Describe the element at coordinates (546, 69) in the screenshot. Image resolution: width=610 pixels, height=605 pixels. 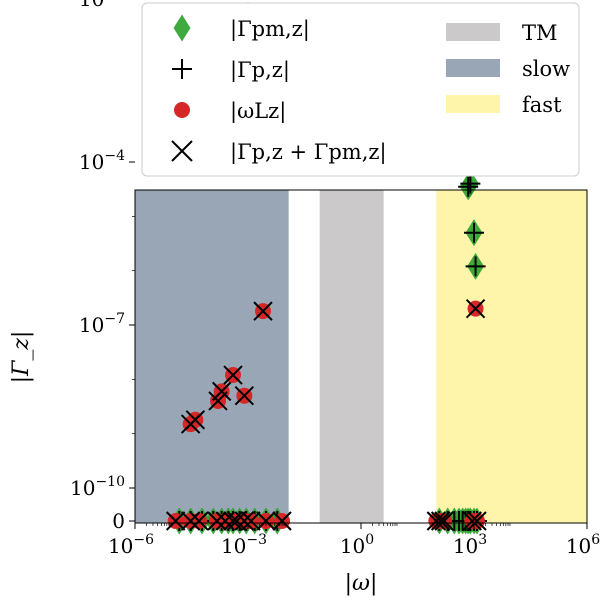
I see `legend-label: slow` at that location.